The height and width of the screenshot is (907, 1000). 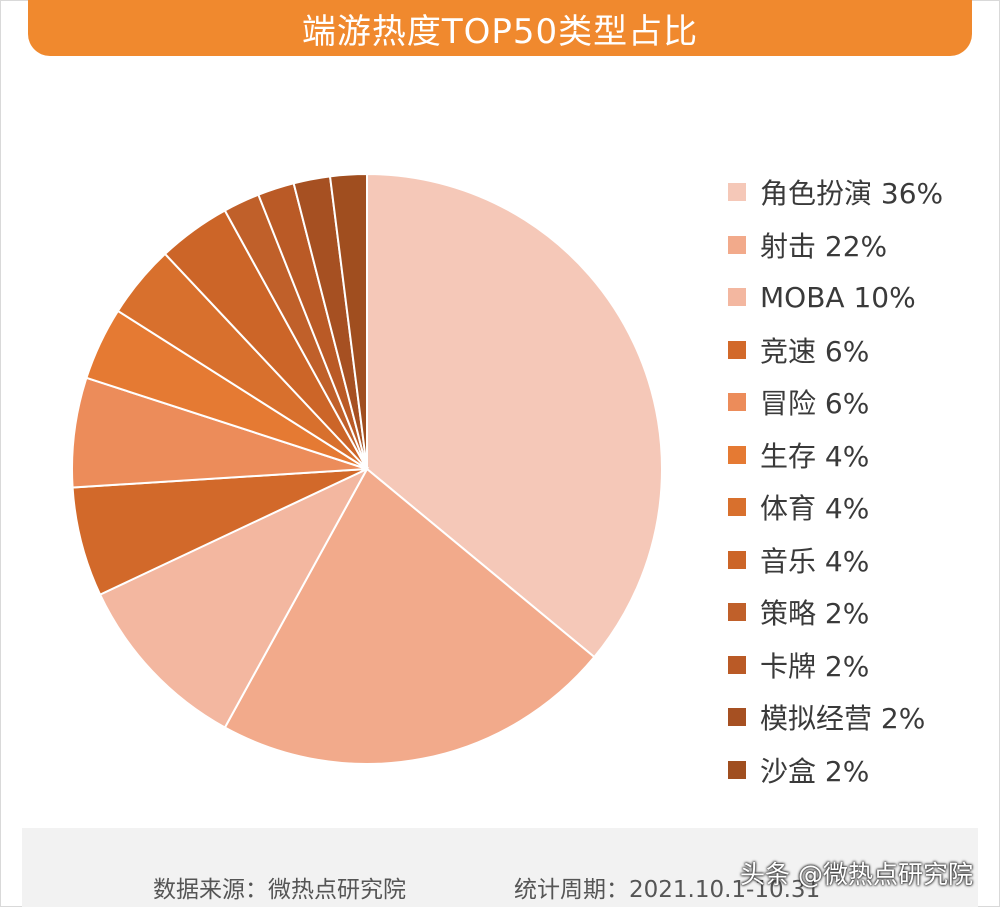 I want to click on legend-item: 生存 4%, so click(x=835, y=455).